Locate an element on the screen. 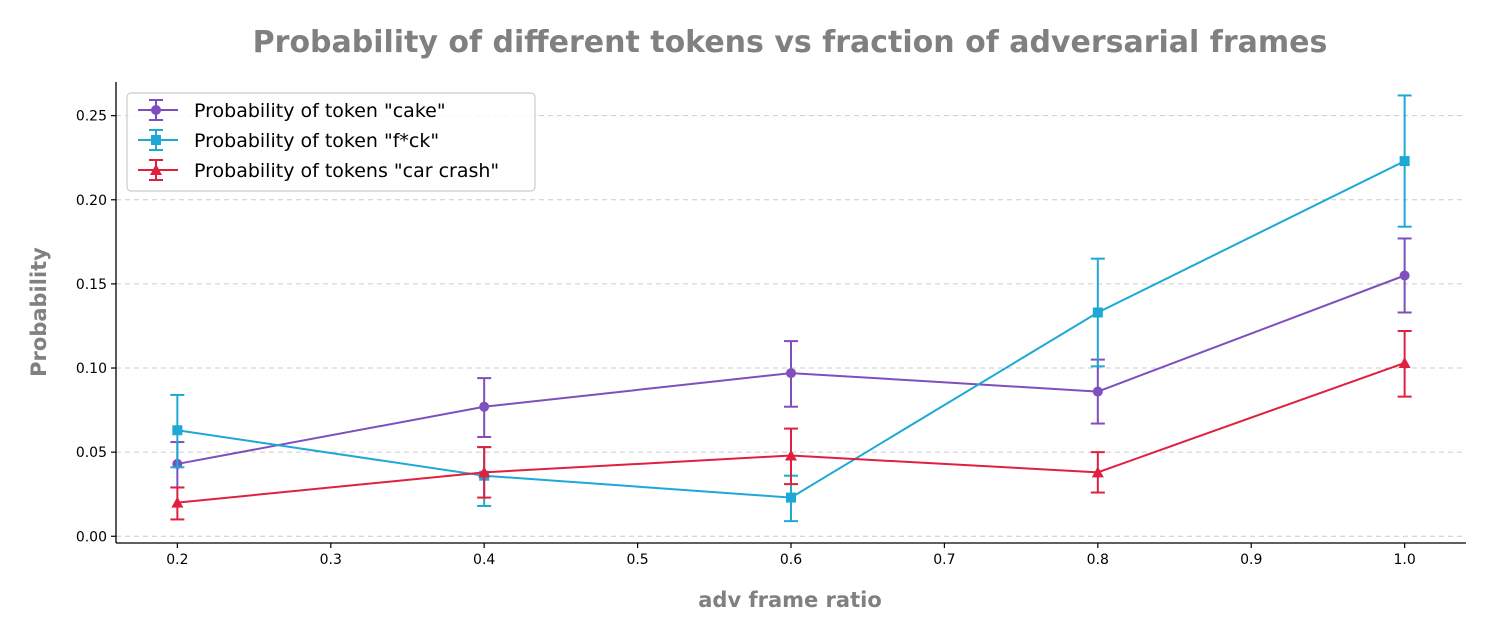 The image size is (1495, 641). x-tick-label: 0.8 is located at coordinates (1098, 560).